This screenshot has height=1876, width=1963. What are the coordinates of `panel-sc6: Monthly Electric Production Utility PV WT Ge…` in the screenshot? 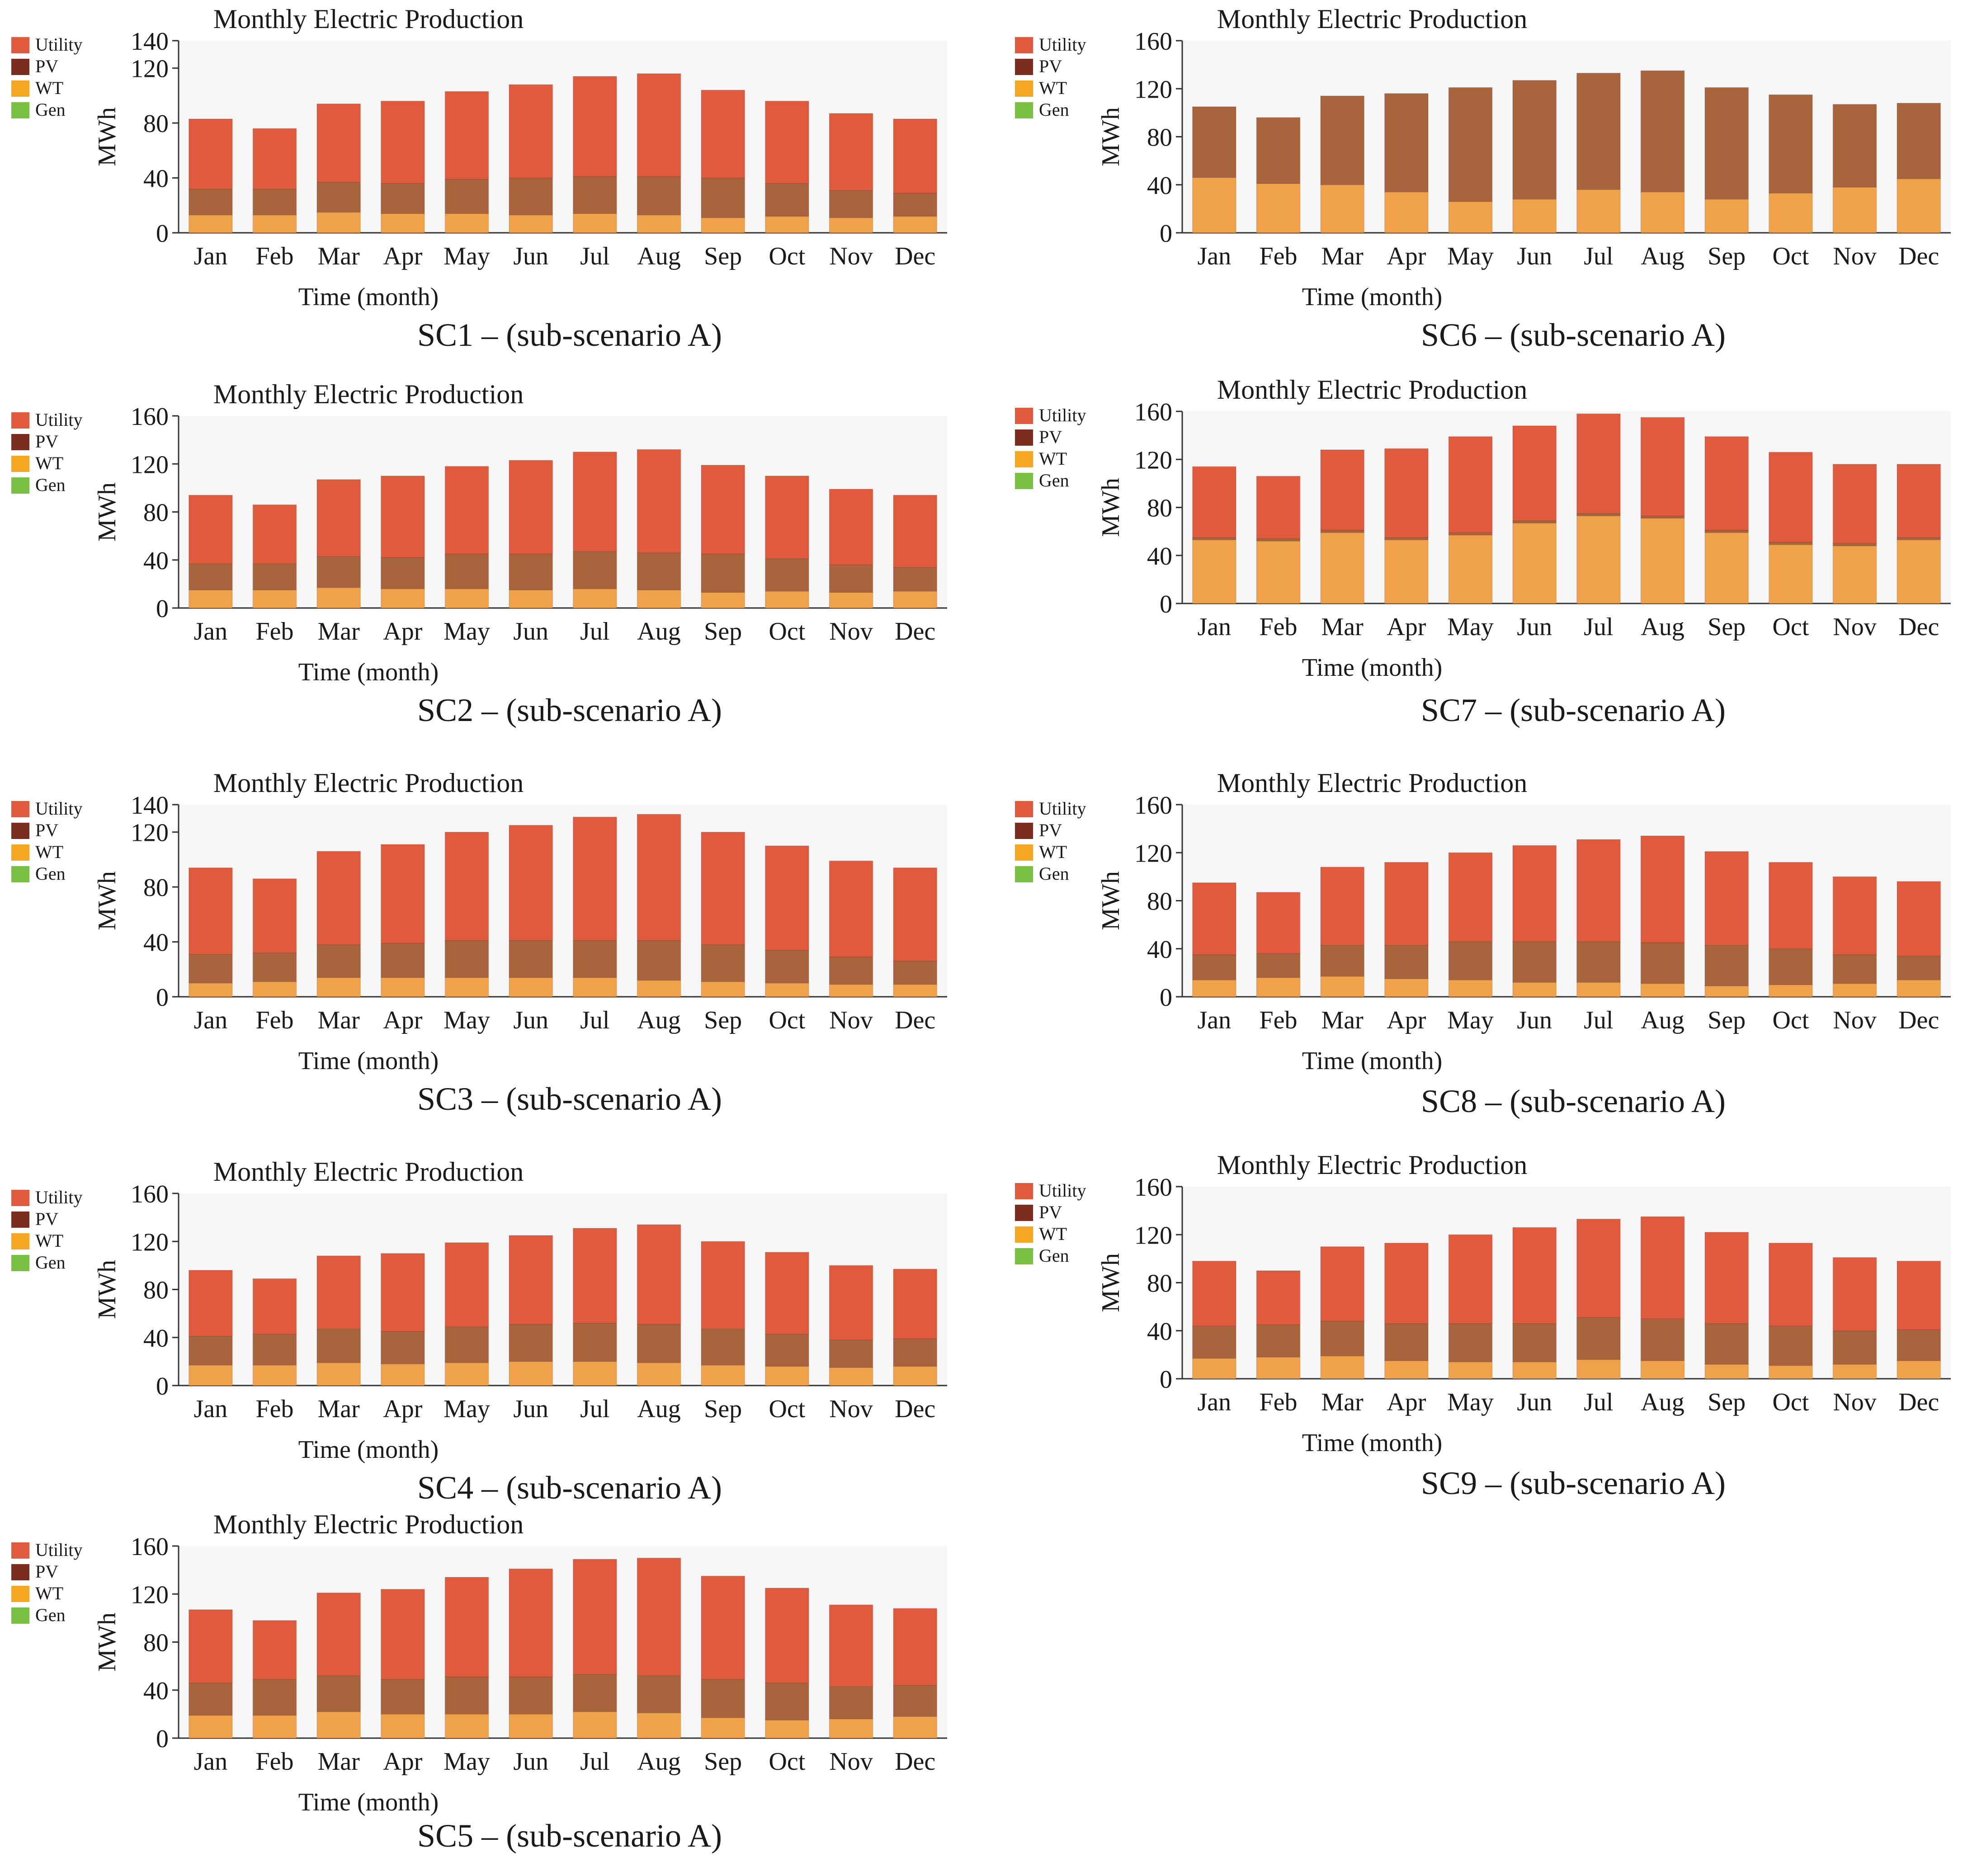 It's located at (1483, 185).